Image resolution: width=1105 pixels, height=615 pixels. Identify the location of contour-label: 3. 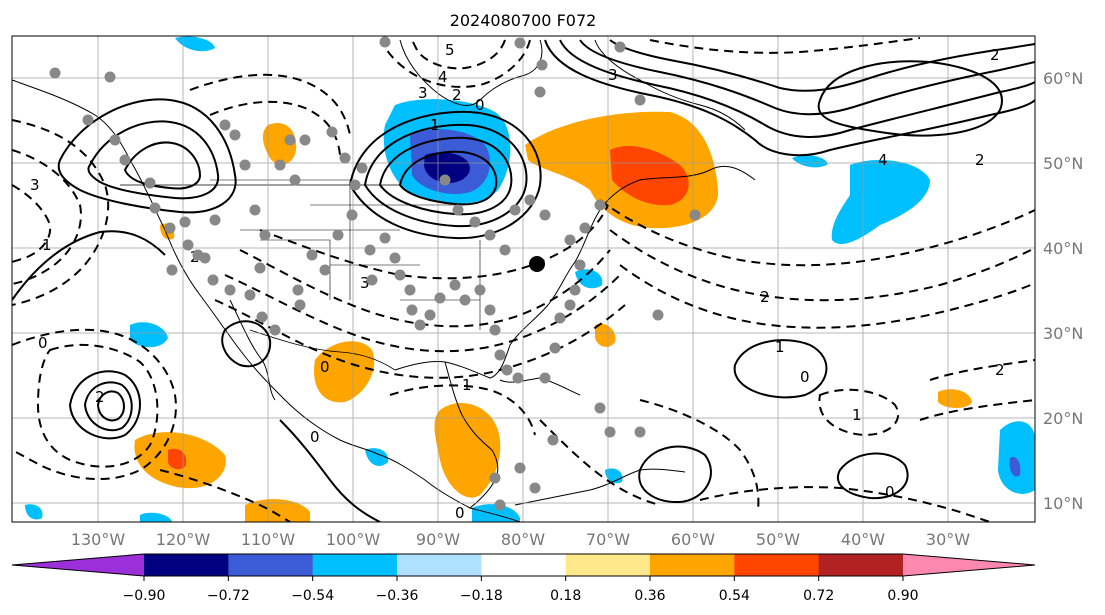
(35, 185).